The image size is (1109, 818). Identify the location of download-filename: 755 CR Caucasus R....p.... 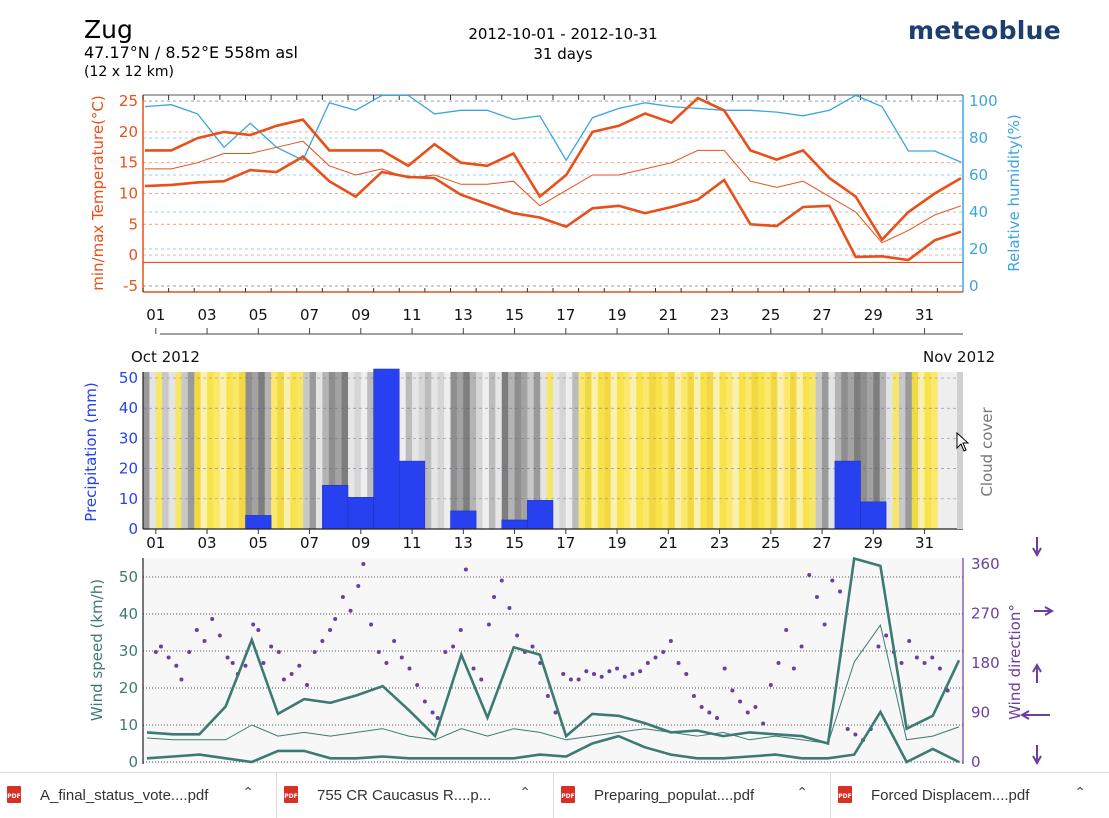
(404, 795).